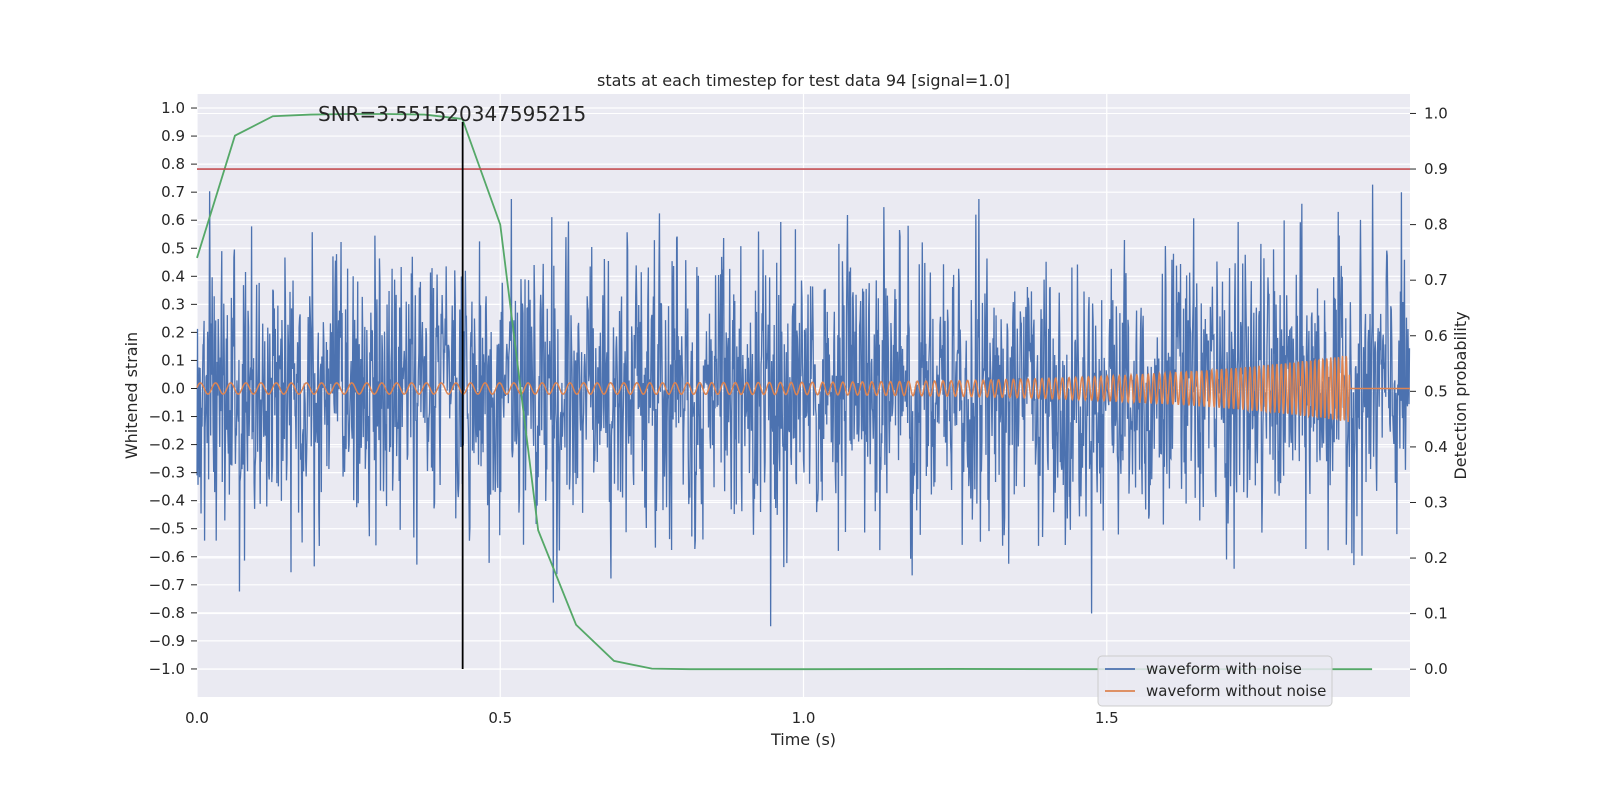 This screenshot has width=1600, height=800. I want to click on y-left-tick-label: 0.8, so click(173, 164).